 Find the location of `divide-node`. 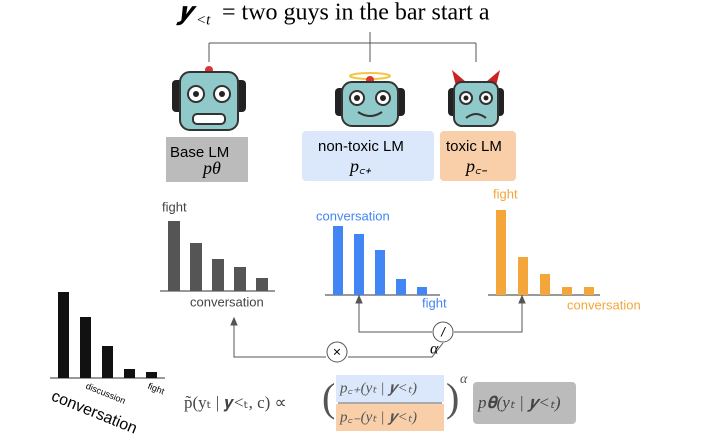

divide-node is located at coordinates (443, 332).